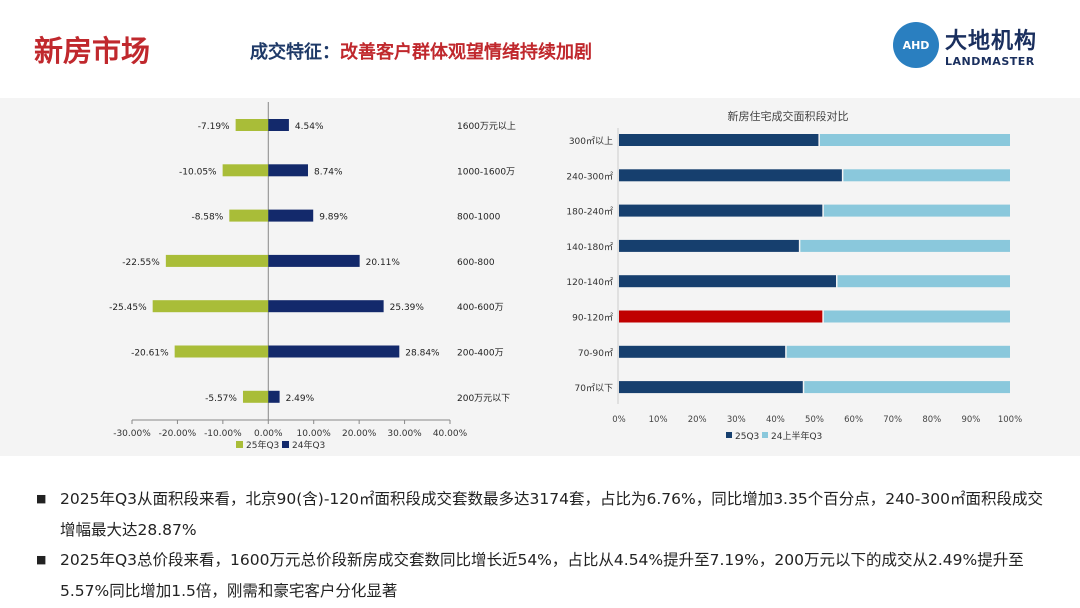 The image size is (1080, 608). I want to click on logo-globe-icon: AHD, so click(916, 45).